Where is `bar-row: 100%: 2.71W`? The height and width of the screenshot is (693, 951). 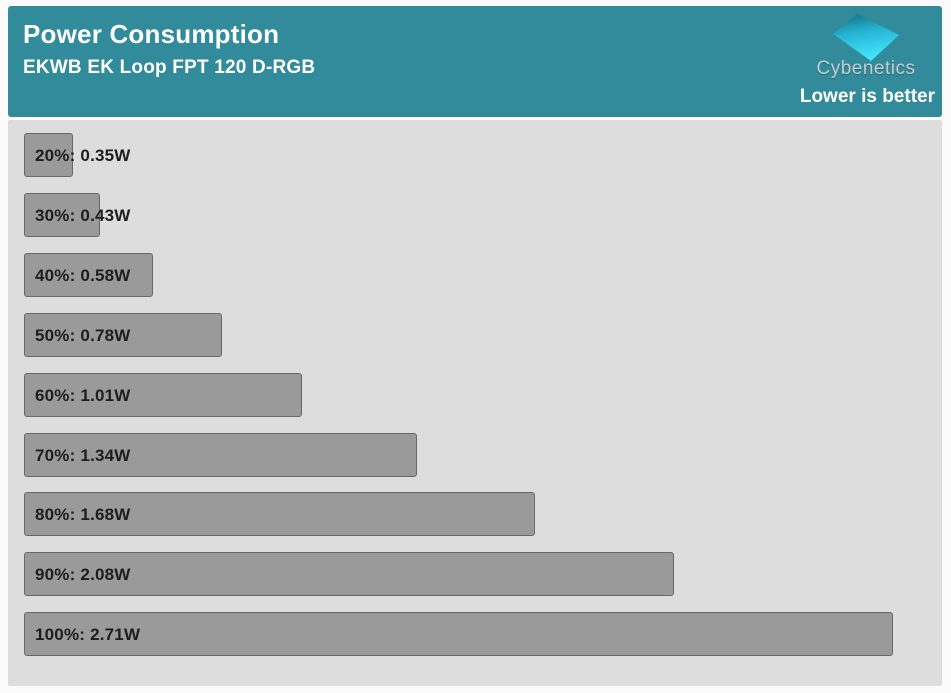 bar-row: 100%: 2.71W is located at coordinates (474, 634).